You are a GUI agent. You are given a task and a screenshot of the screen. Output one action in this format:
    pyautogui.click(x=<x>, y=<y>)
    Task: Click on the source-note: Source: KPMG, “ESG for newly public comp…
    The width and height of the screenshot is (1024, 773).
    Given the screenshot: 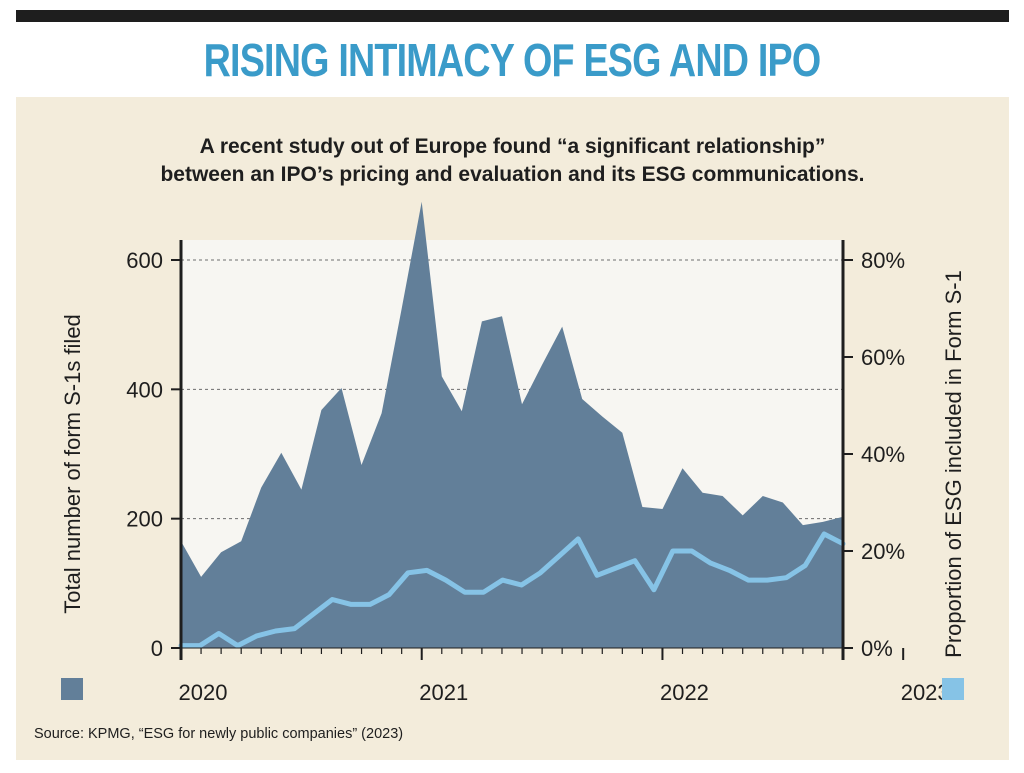 What is the action you would take?
    pyautogui.click(x=219, y=734)
    